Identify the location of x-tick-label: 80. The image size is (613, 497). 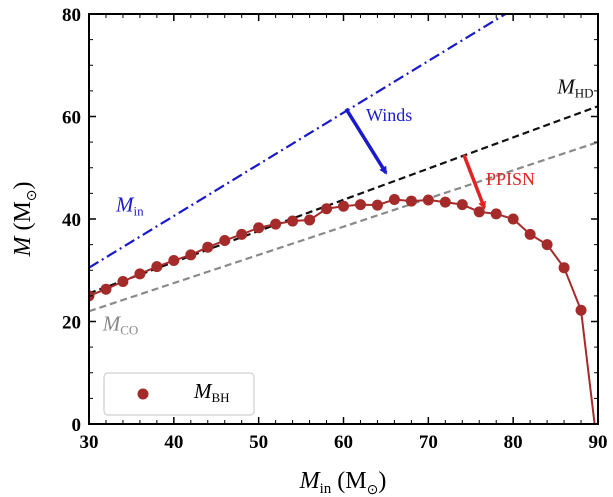
(513, 442).